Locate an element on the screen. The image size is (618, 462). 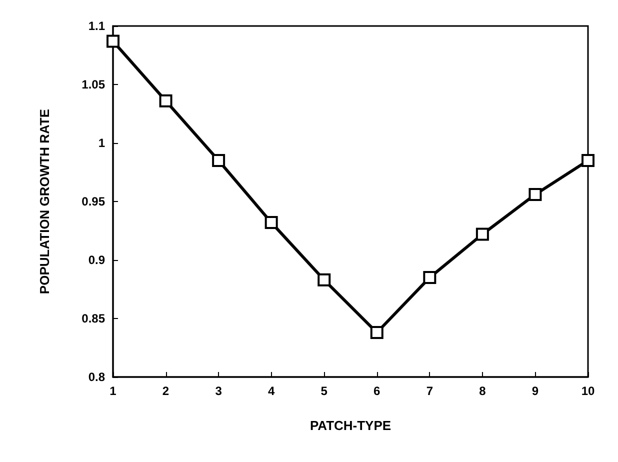
x-tick-label: 10 is located at coordinates (588, 391).